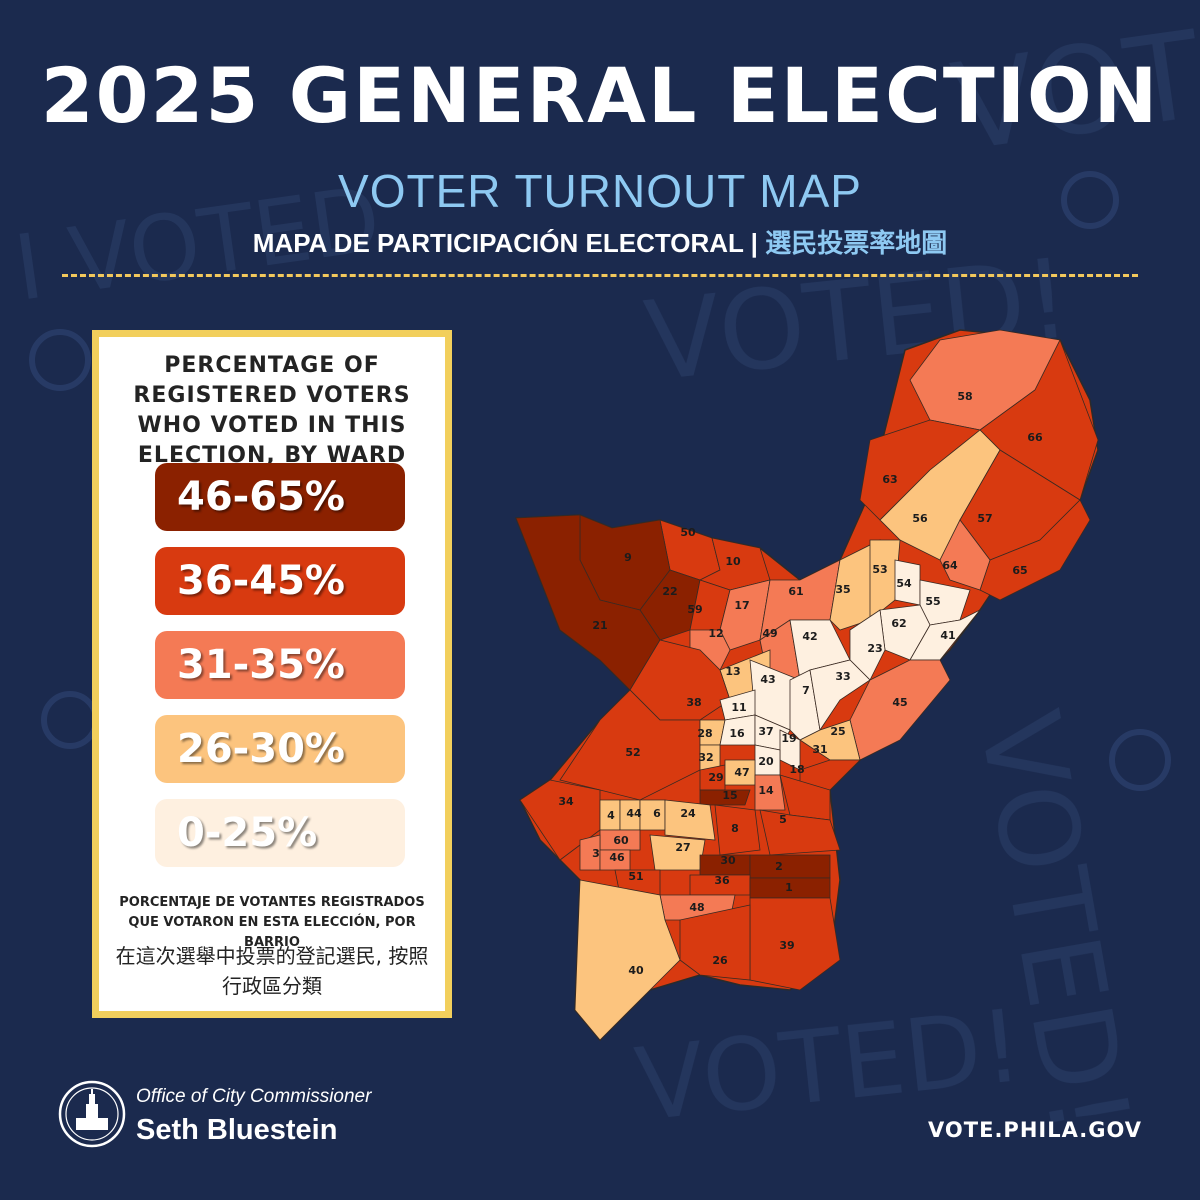 The width and height of the screenshot is (1200, 1200). Describe the element at coordinates (688, 813) in the screenshot. I see `ward-label: 24` at that location.